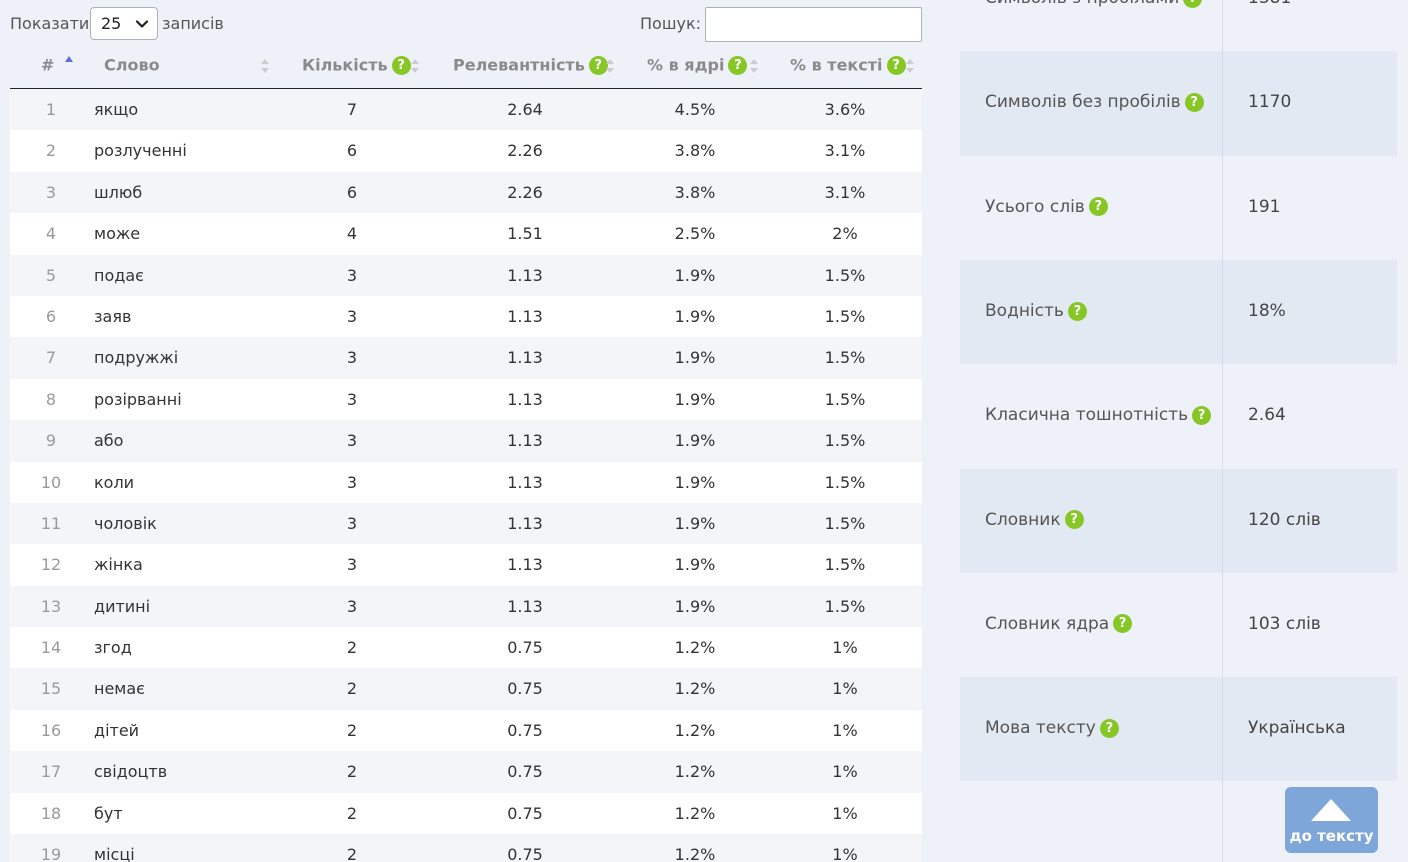 Image resolution: width=1408 pixels, height=862 pixels. What do you see at coordinates (51, 234) in the screenshot?
I see `cell-number: 4` at bounding box center [51, 234].